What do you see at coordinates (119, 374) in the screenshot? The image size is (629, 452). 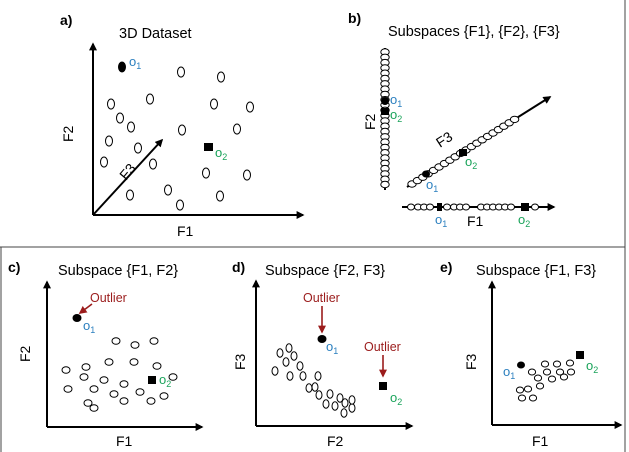 I see `panel-c-points` at bounding box center [119, 374].